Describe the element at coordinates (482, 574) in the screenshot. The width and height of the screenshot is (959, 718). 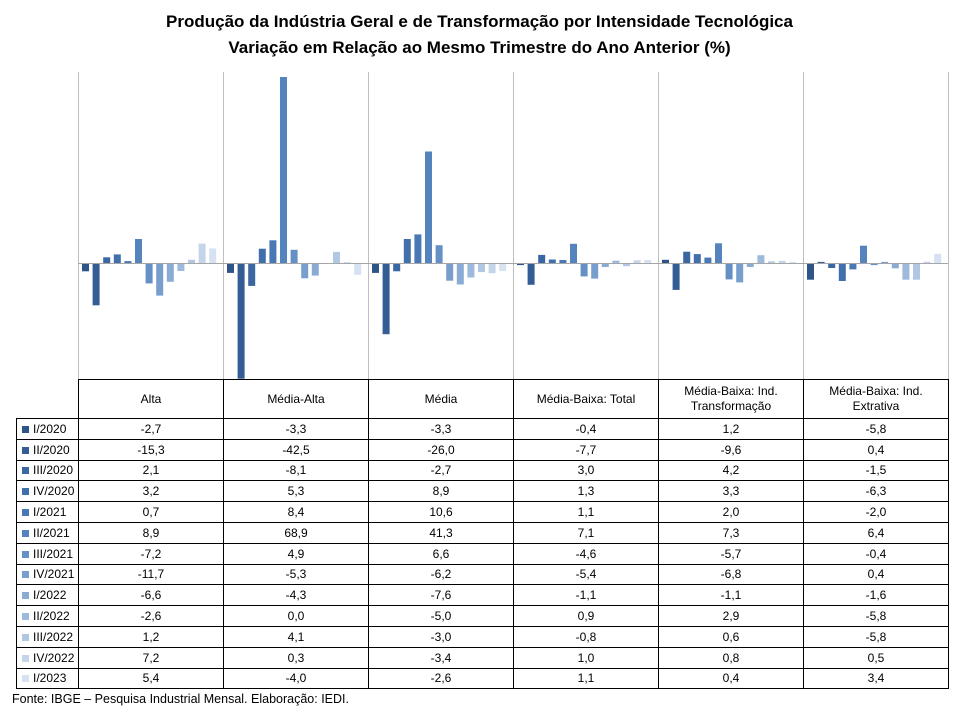
I see `table-row: IV/2021 -11,7 -5,3 -6,2 -5,4 -6,8 0,4` at that location.